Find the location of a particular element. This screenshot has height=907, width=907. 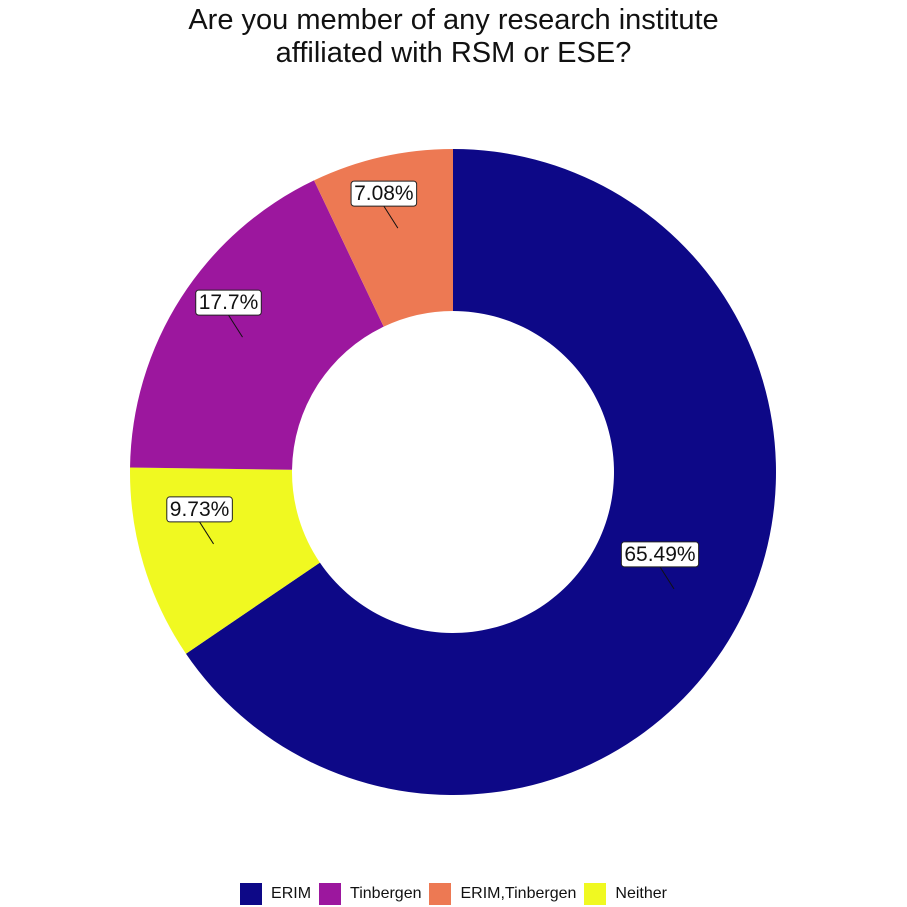

legend: ERIM Tinbergen ERIM,Tinbergen Neither is located at coordinates (453, 894).